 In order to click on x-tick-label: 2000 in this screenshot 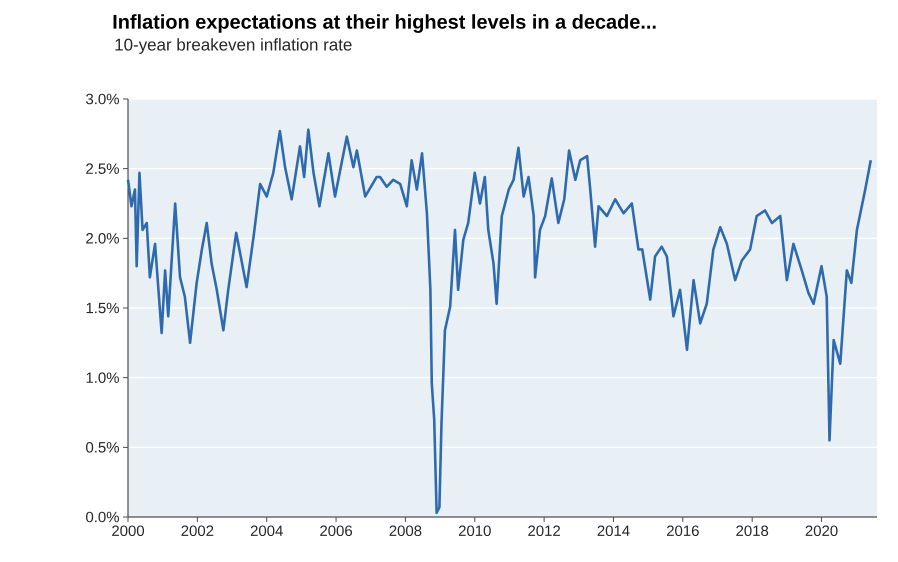, I will do `click(128, 530)`.